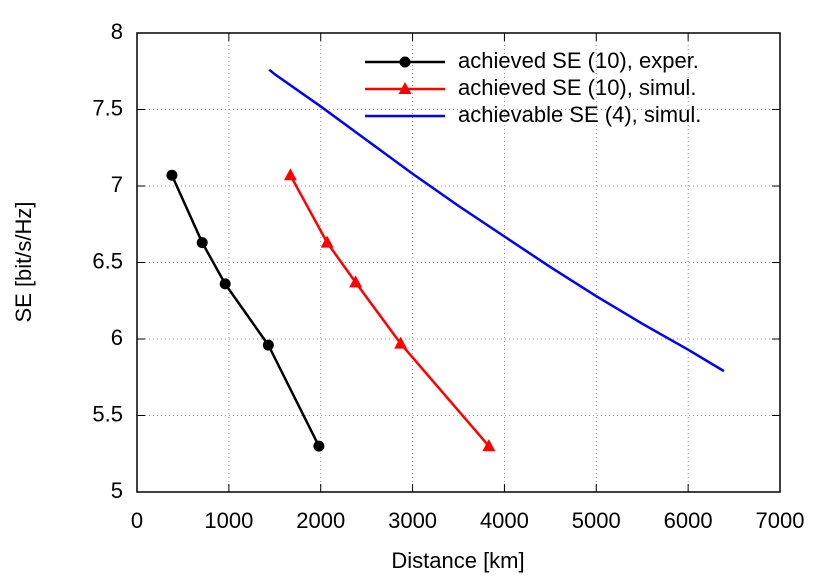 The width and height of the screenshot is (830, 581). Describe the element at coordinates (688, 520) in the screenshot. I see `x-tick-label: 6000` at that location.